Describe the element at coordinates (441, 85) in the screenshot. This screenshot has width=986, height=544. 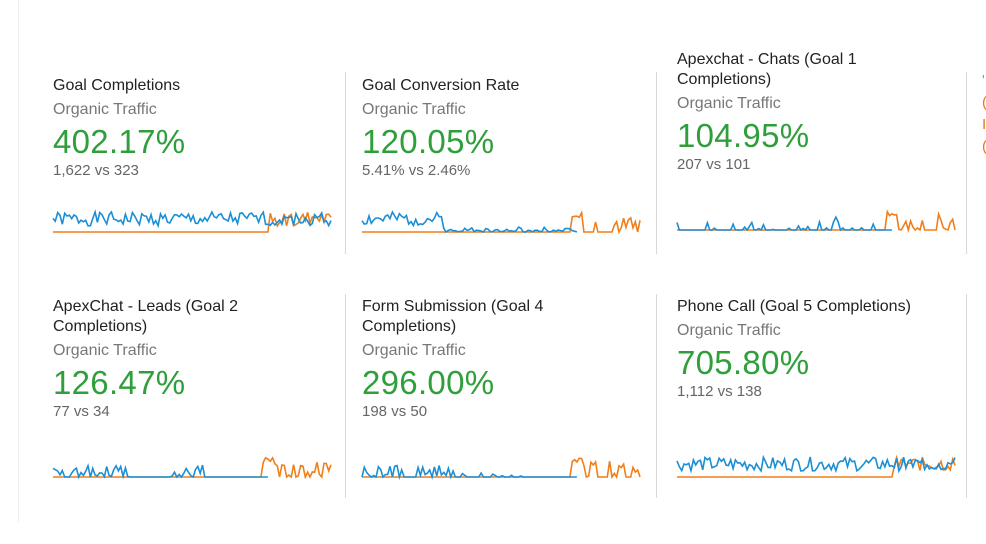
I see `card-title: Goal Conversion Rate` at that location.